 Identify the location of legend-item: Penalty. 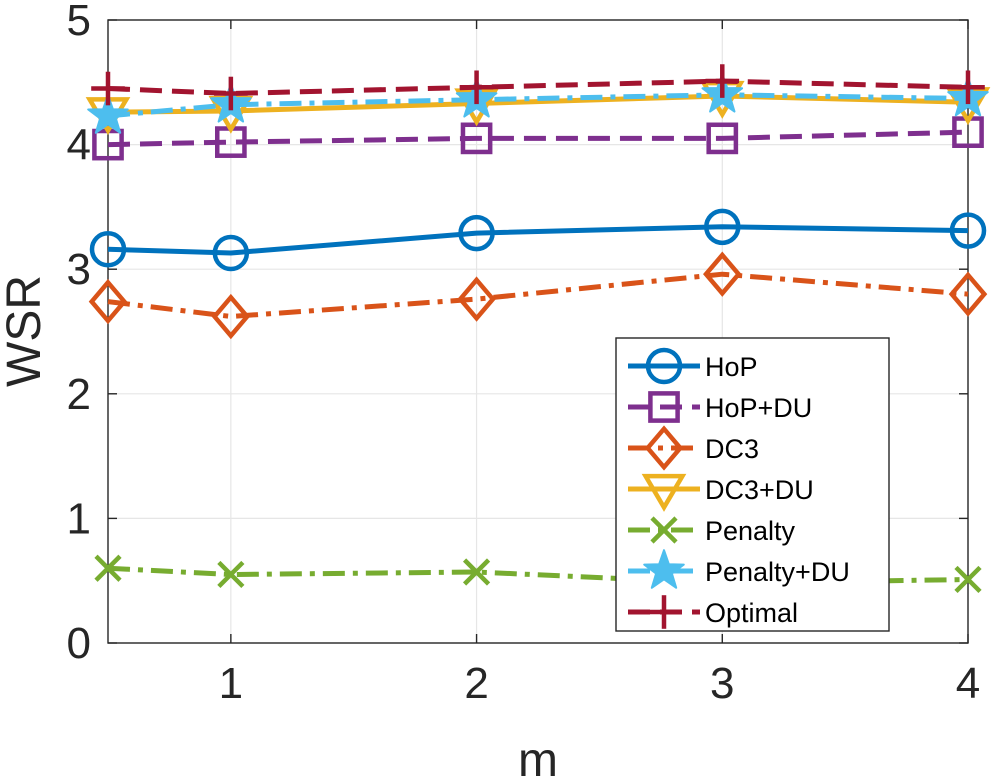
(712, 531).